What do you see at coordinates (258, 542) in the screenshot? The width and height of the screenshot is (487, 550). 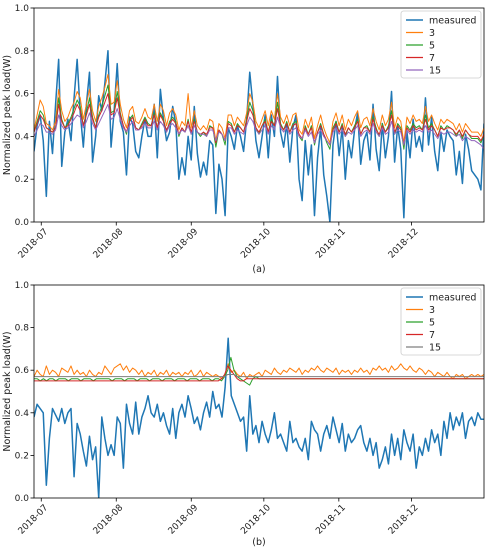 I see `panel-caption: (b)` at bounding box center [258, 542].